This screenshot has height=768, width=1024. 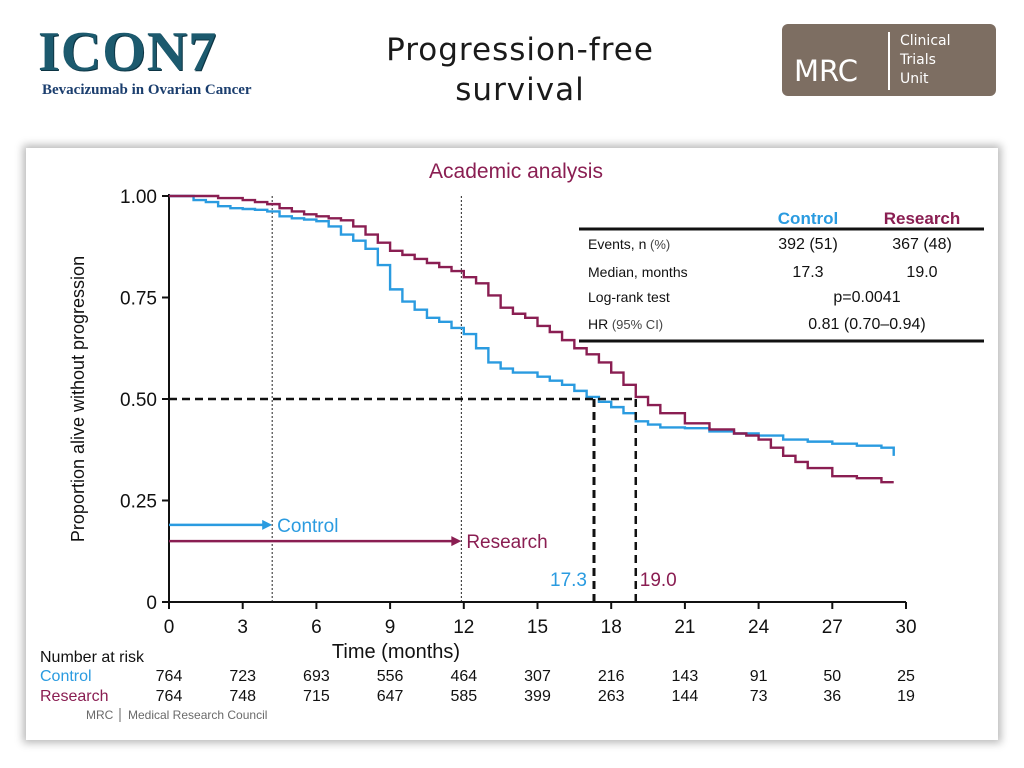 What do you see at coordinates (598, 324) in the screenshot?
I see `stats-row-label-main: HR` at bounding box center [598, 324].